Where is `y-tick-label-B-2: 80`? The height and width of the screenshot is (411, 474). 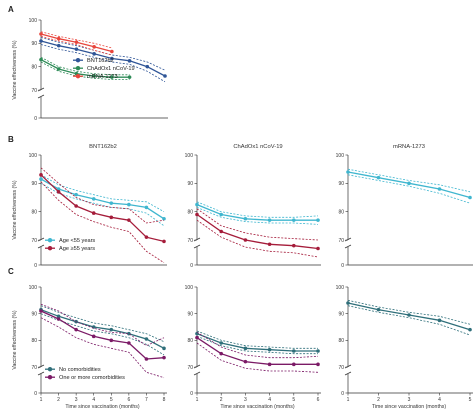
y-tick-label-B-2: 80 is located at coordinates (341, 212).